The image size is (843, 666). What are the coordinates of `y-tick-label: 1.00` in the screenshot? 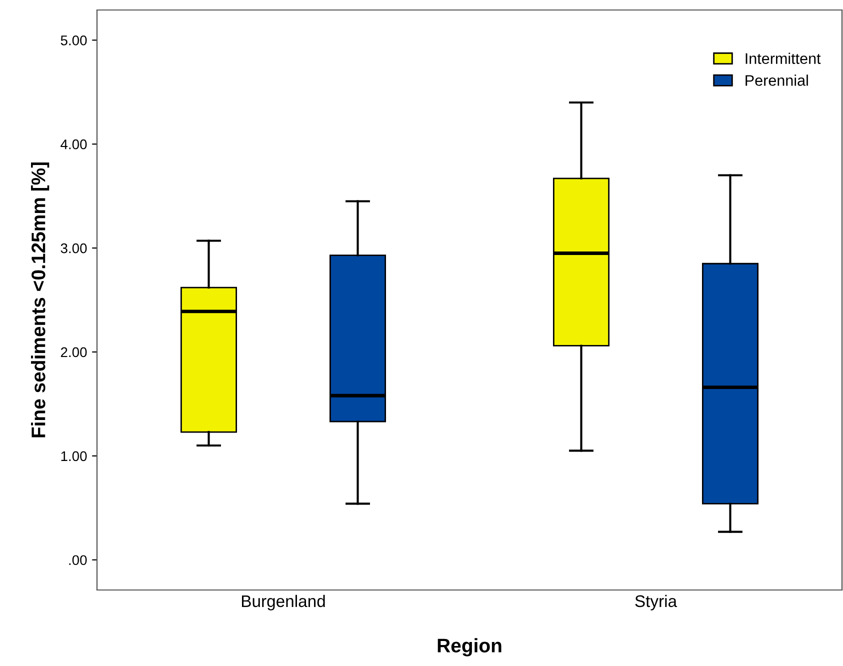 It's located at (74, 456).